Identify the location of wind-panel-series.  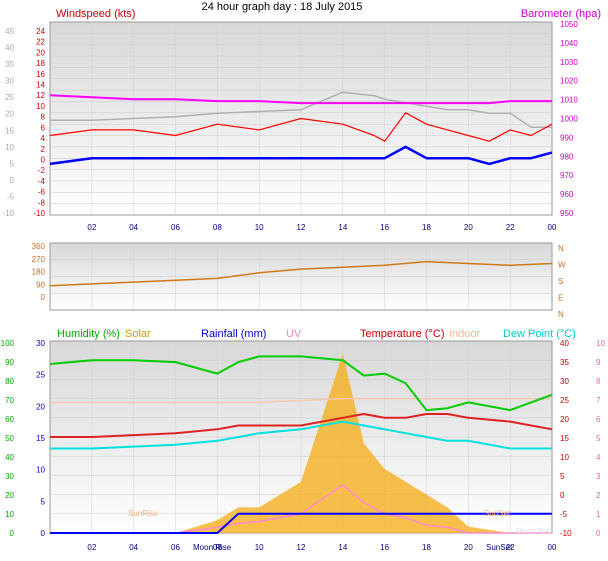
(301, 128).